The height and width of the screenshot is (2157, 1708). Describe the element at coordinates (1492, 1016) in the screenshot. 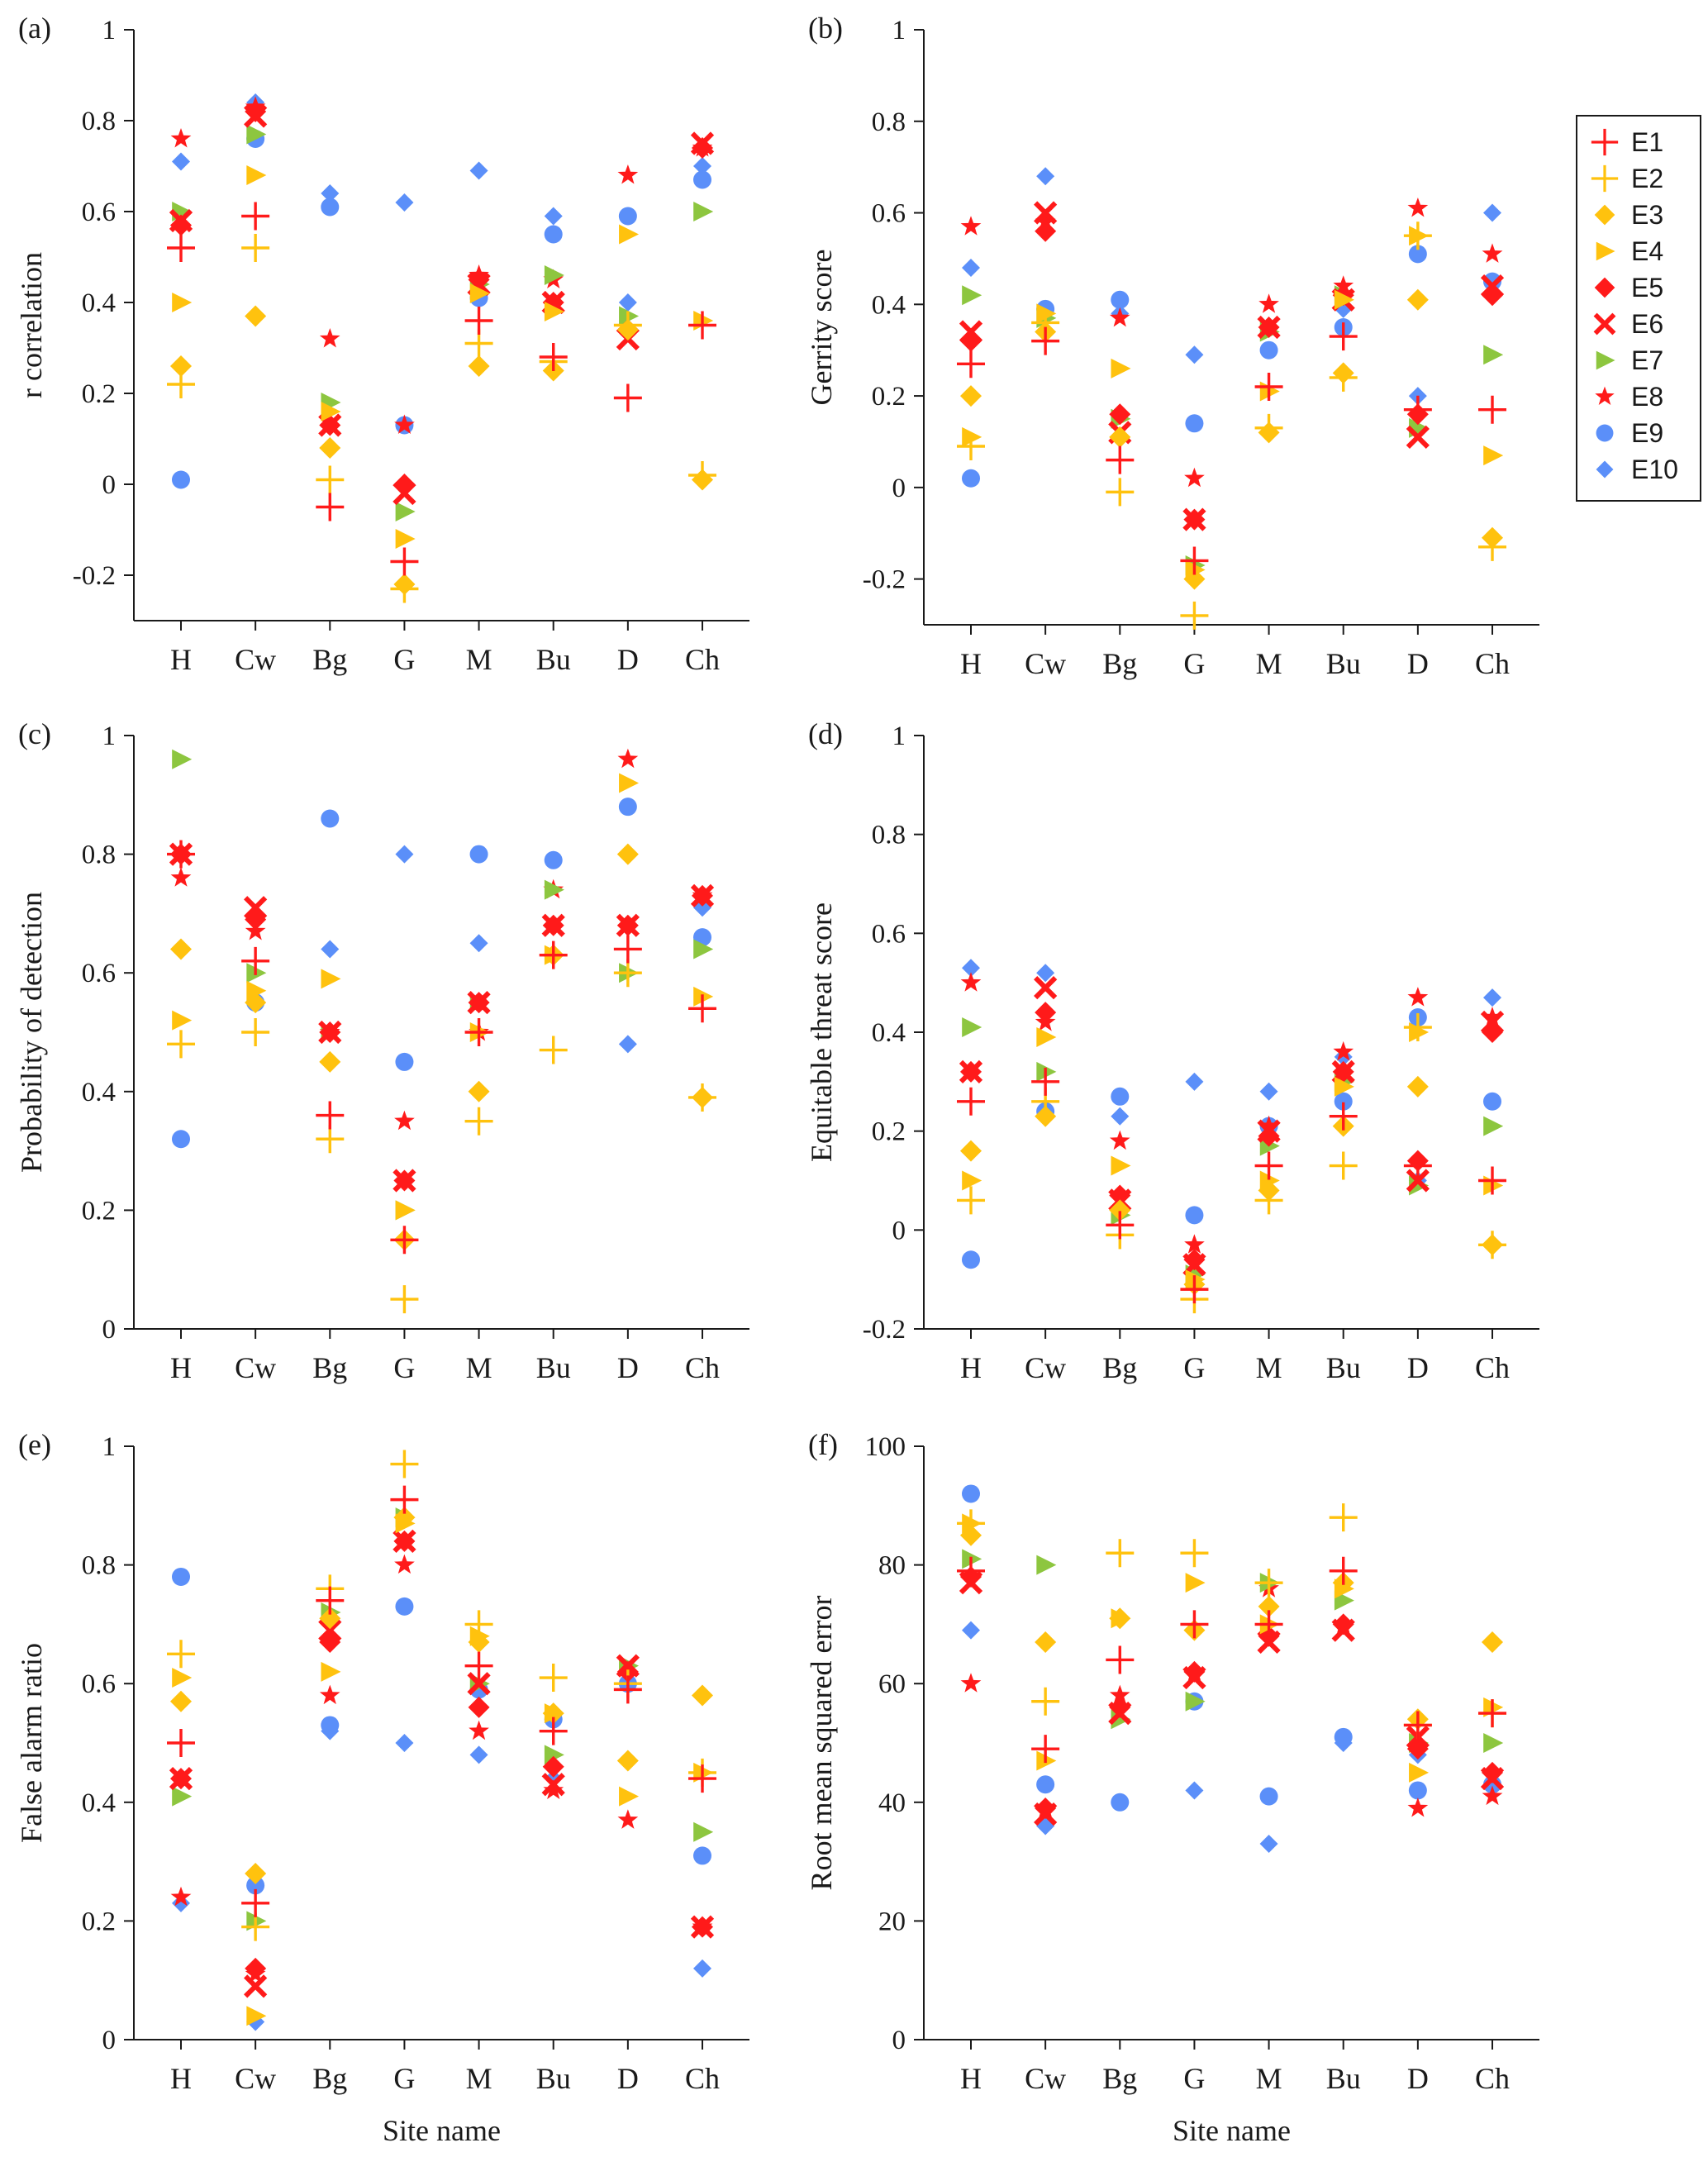

I see `point-e8-ch` at that location.